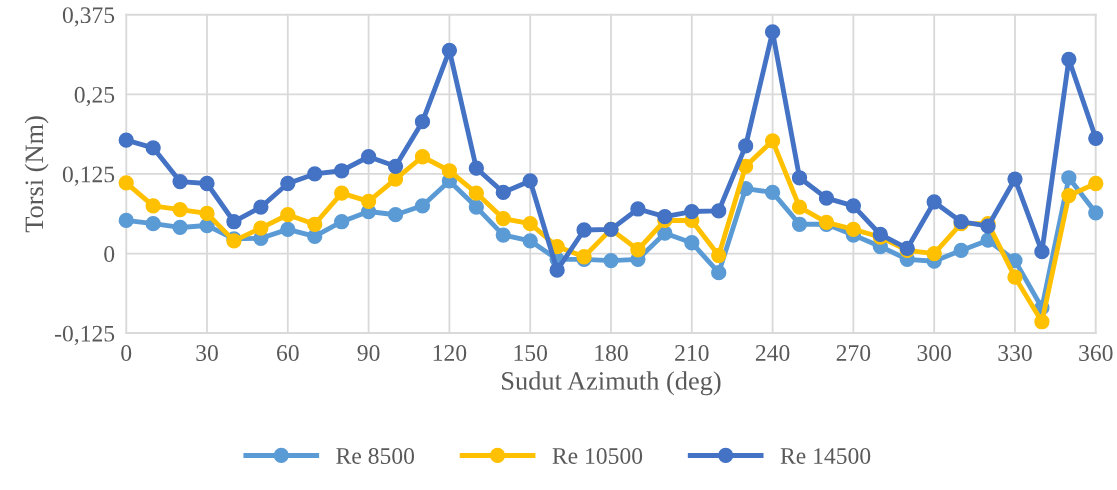 The width and height of the screenshot is (1117, 490). What do you see at coordinates (825, 456) in the screenshot?
I see `legend-label: Re 14500` at bounding box center [825, 456].